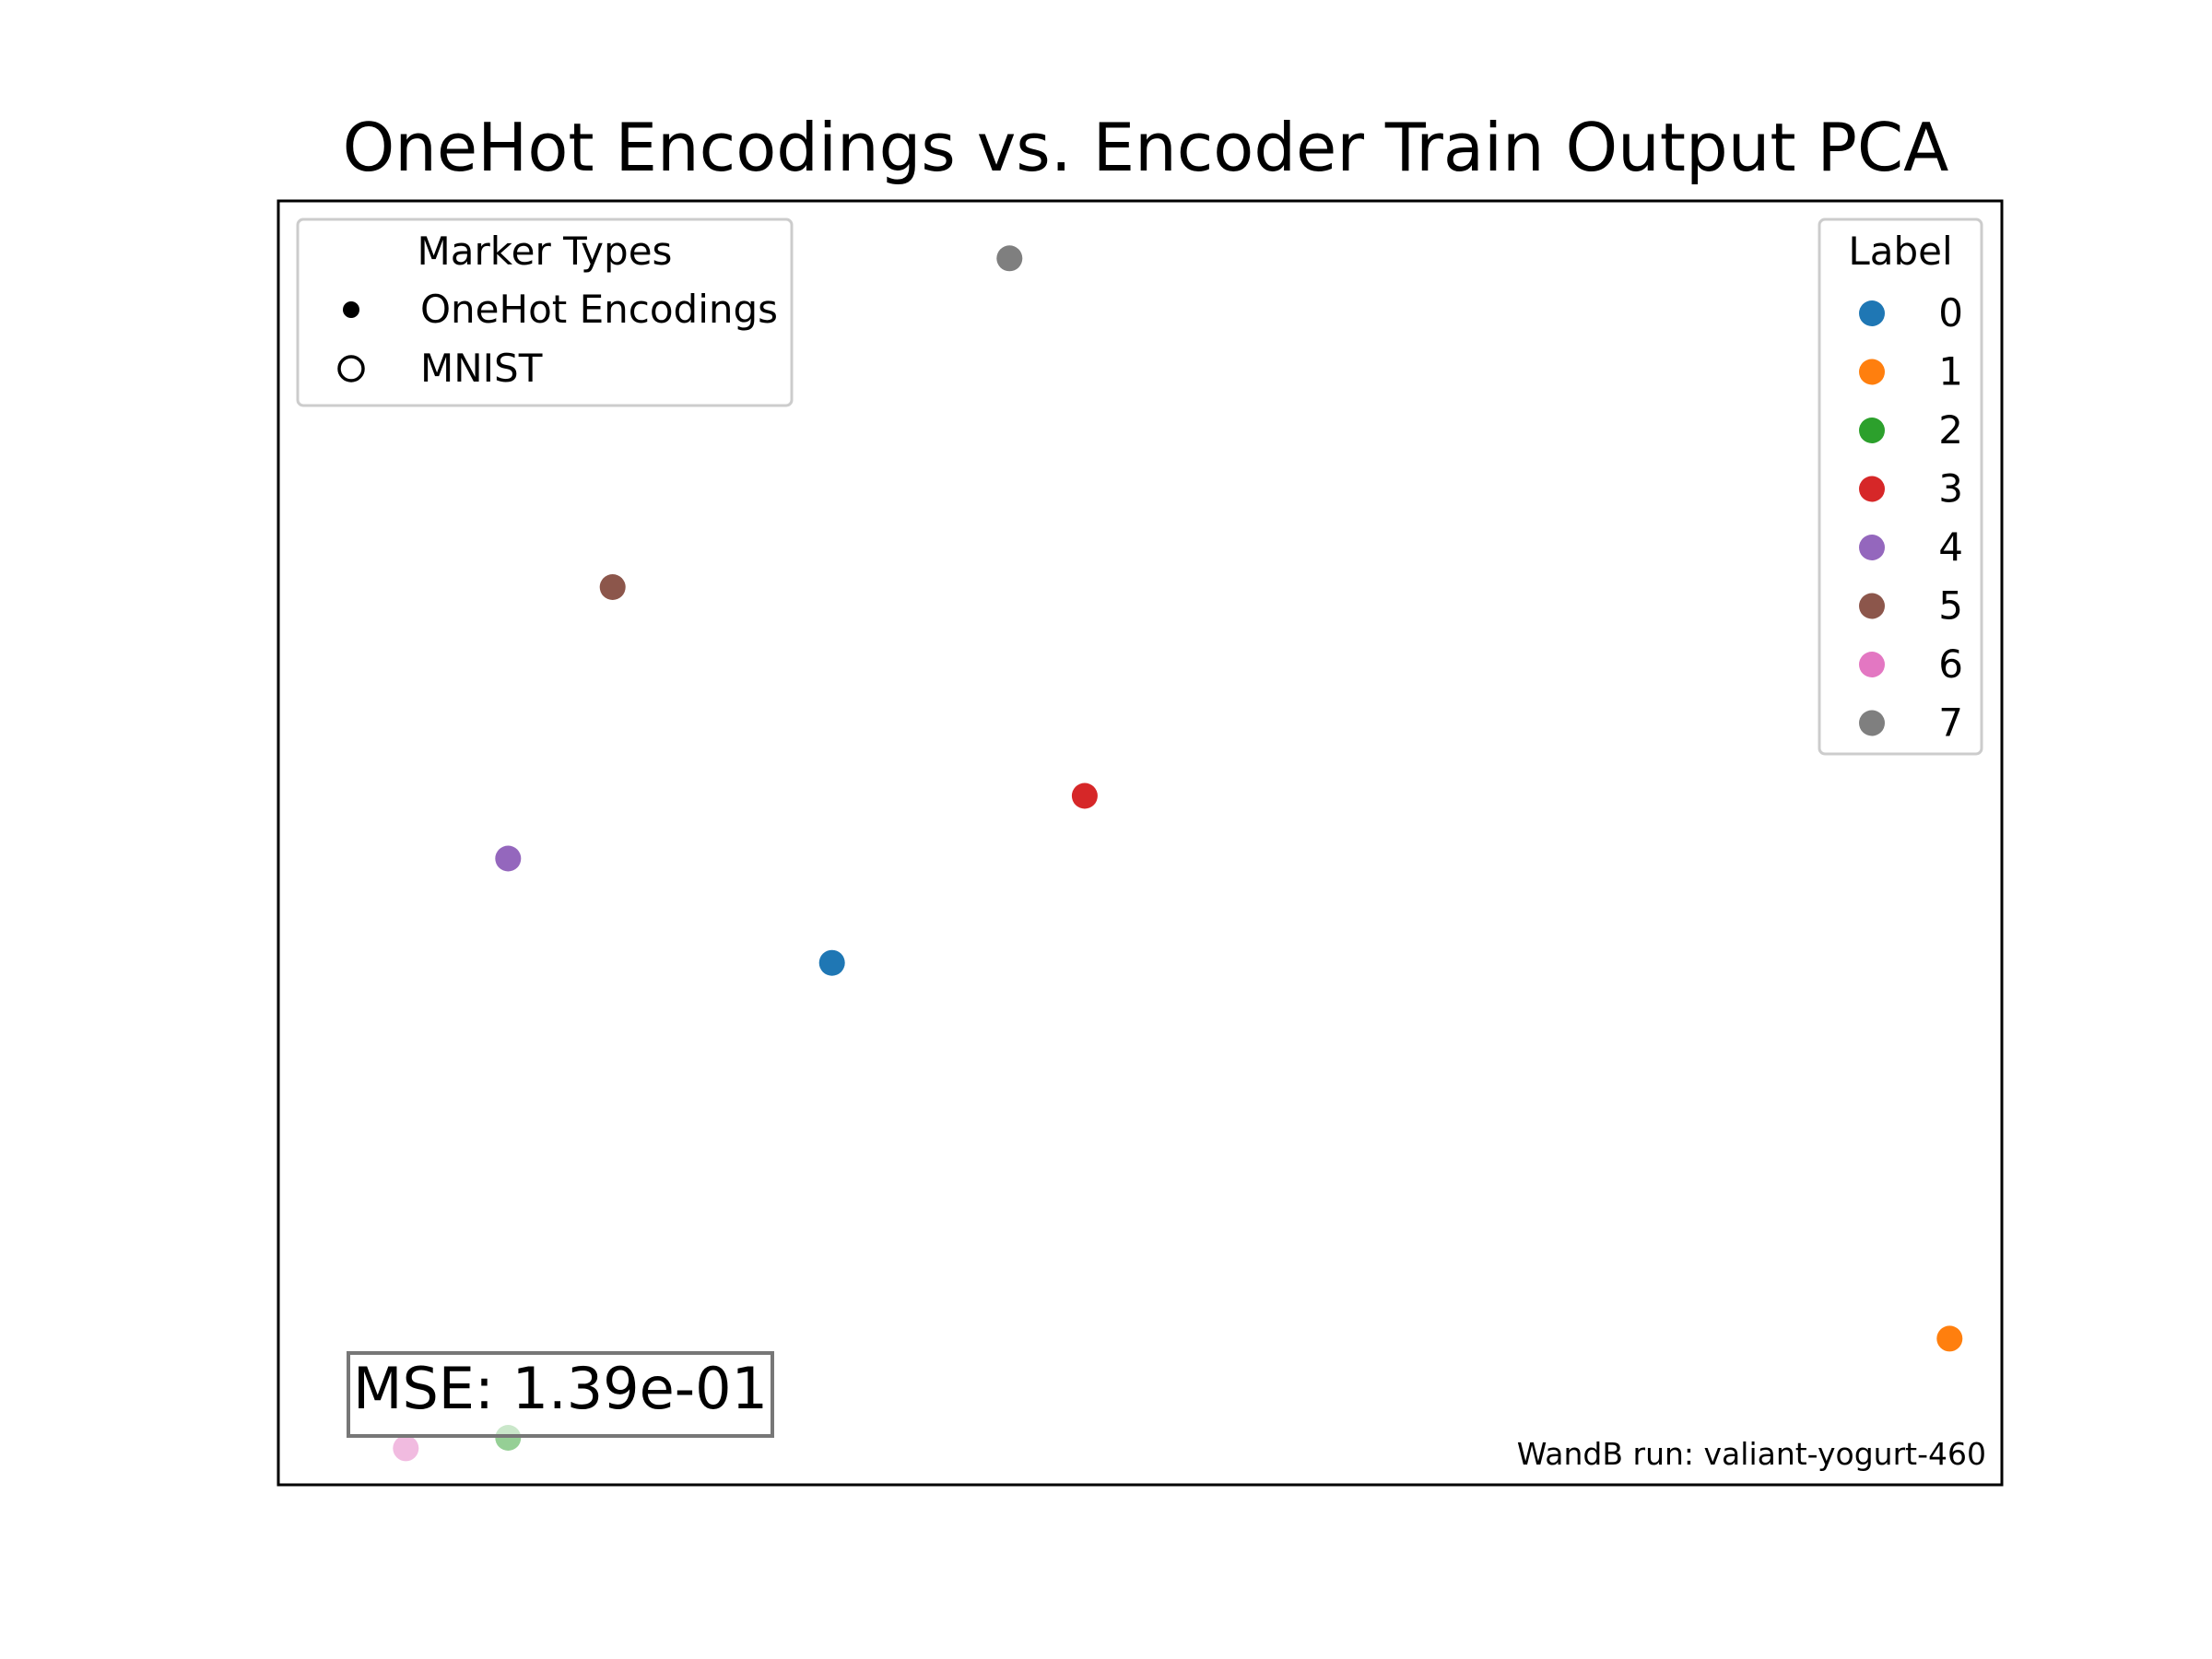  I want to click on marker-legend-box, so click(545, 312).